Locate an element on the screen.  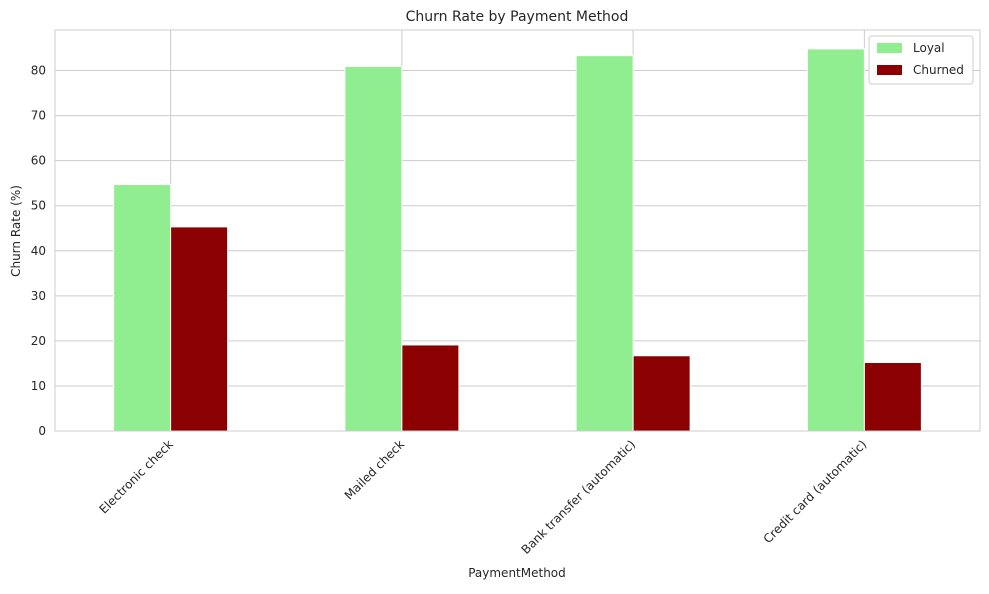
y-tick-label: 60 is located at coordinates (38, 161).